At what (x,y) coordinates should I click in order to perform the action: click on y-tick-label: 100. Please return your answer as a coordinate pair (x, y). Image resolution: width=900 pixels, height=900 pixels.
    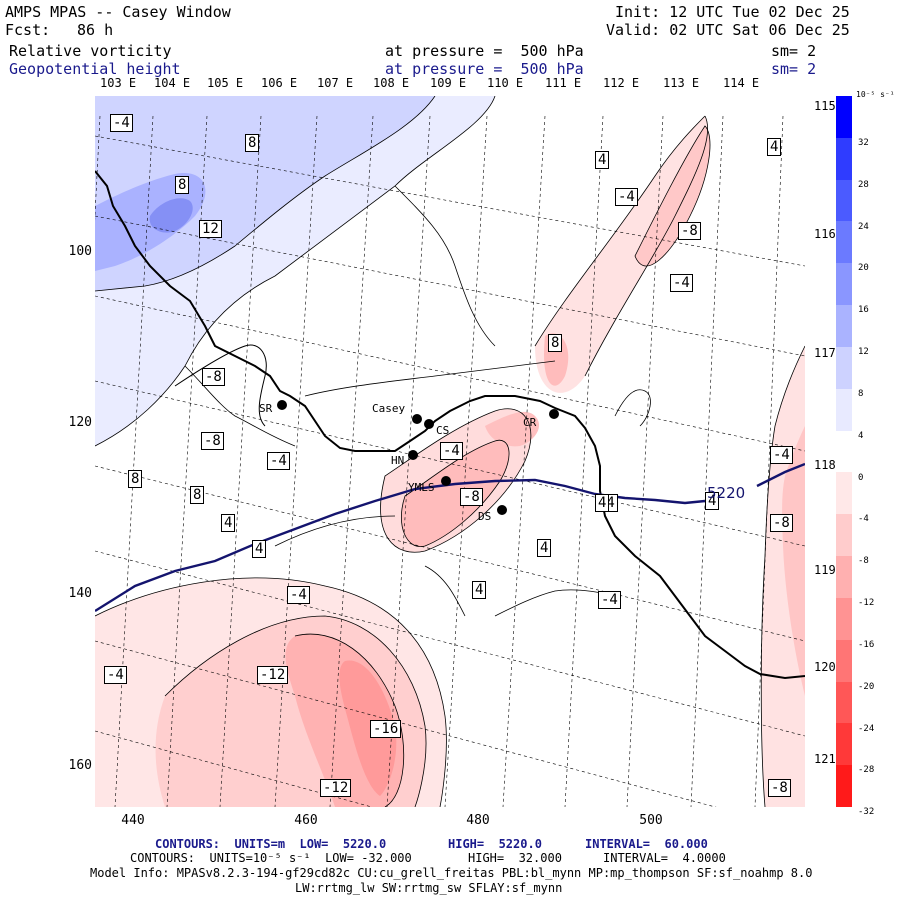
    Looking at the image, I should click on (80, 251).